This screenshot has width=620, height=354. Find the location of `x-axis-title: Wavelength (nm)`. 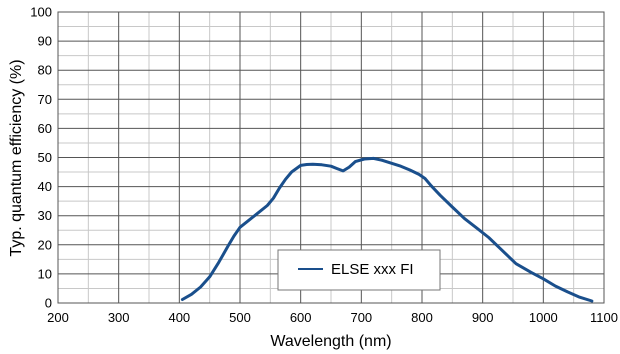

x-axis-title: Wavelength (nm) is located at coordinates (330, 341).